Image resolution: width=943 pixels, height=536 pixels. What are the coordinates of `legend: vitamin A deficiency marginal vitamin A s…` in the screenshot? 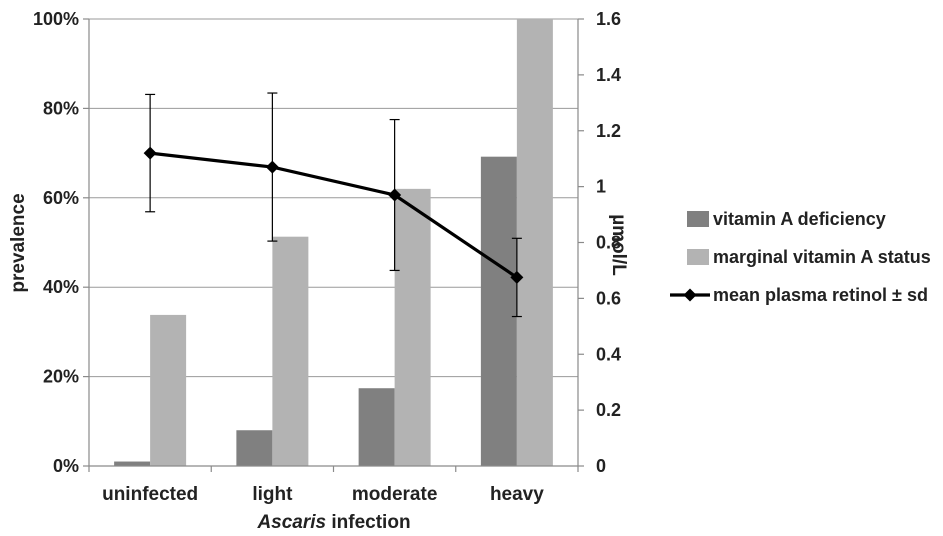 It's located at (800, 257).